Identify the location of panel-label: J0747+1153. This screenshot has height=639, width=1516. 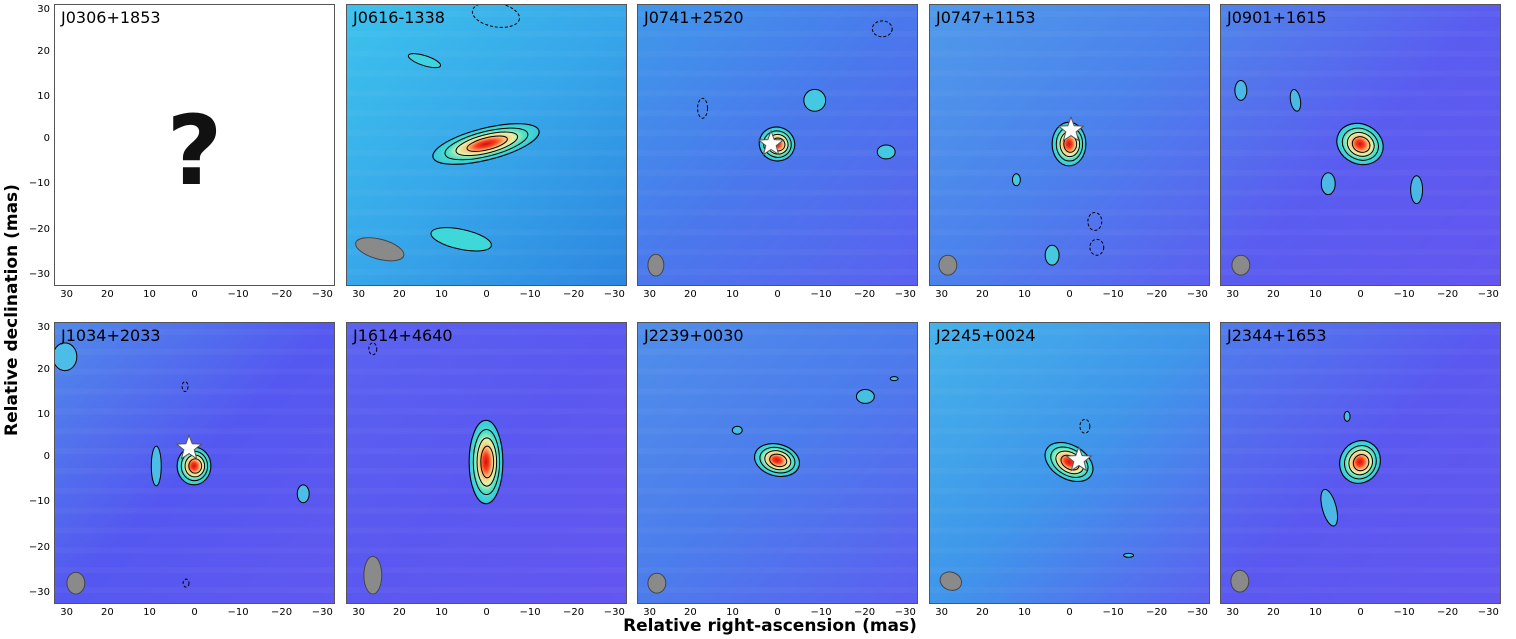
(986, 17).